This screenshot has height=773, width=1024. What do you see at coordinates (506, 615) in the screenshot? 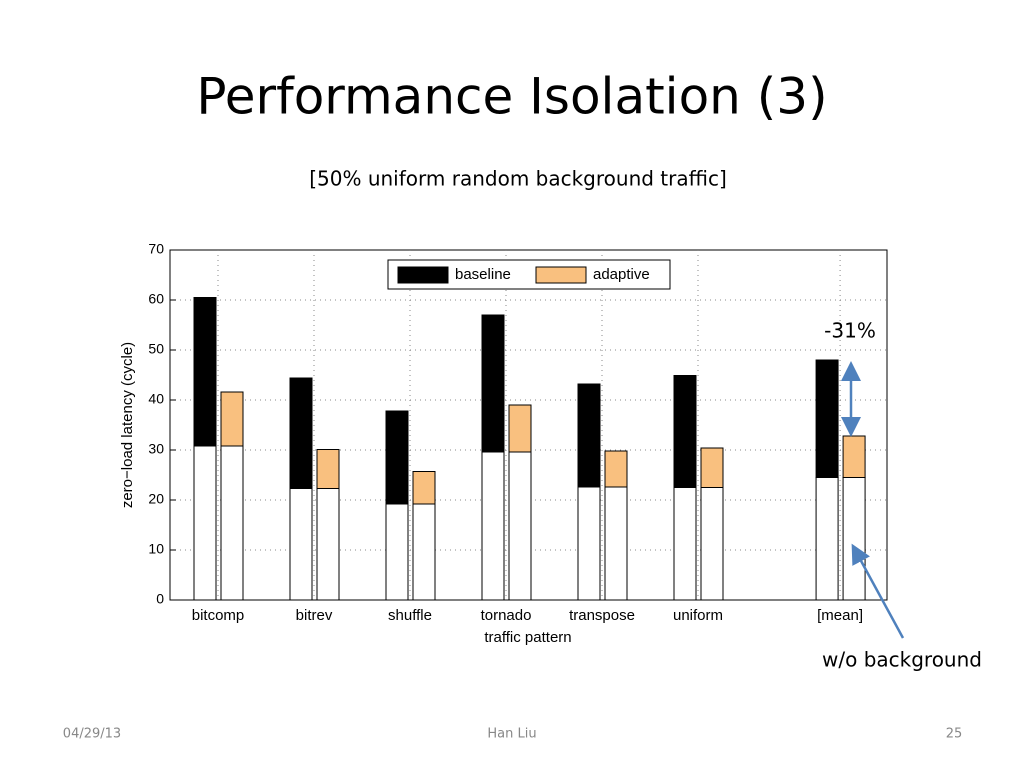
I see `x-tick-label: tornado` at bounding box center [506, 615].